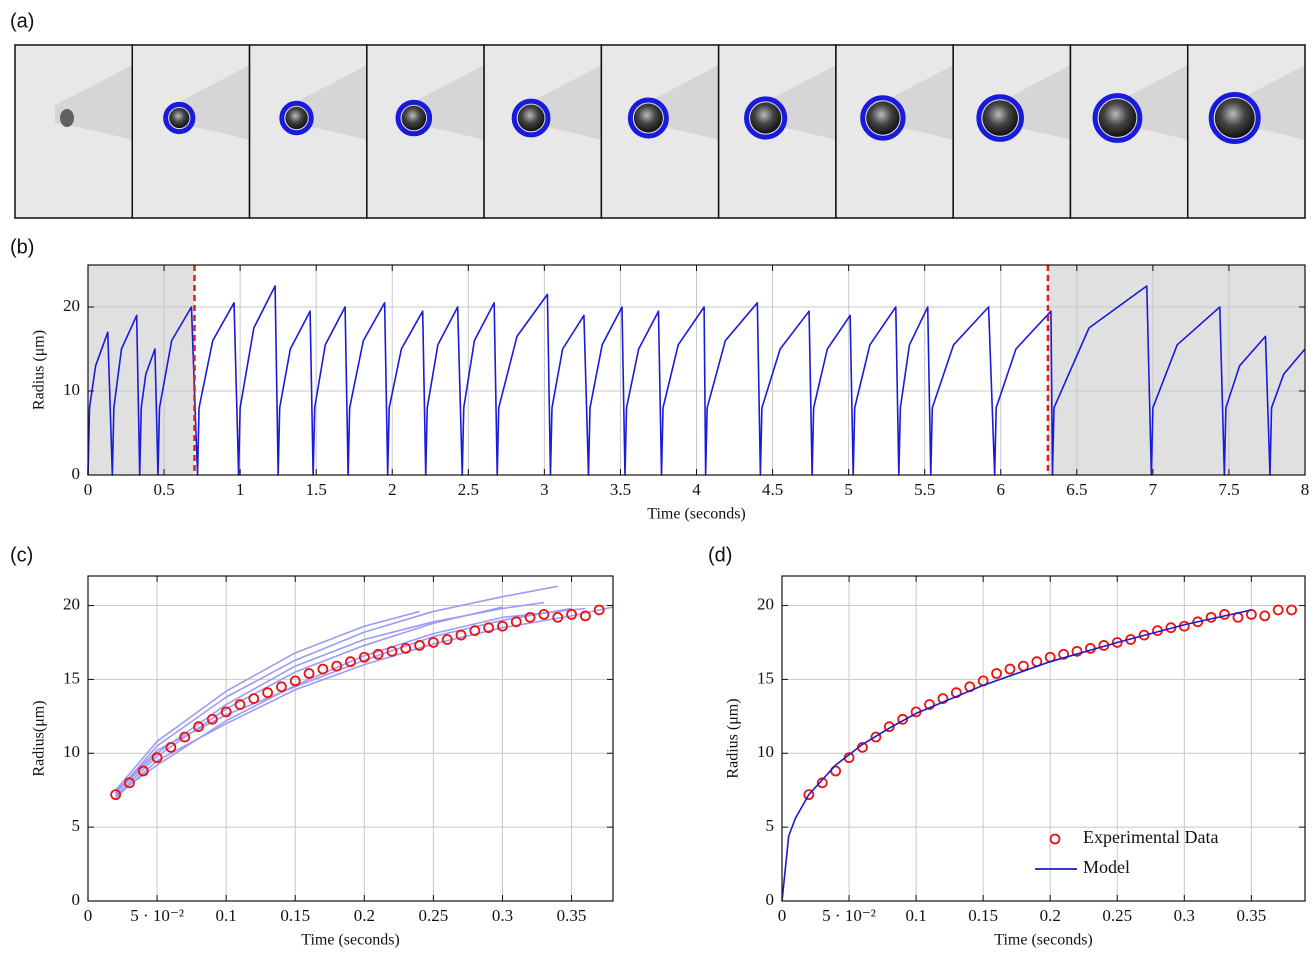 This screenshot has width=1313, height=957. What do you see at coordinates (316, 489) in the screenshot?
I see `x-tick-label: 1.5` at bounding box center [316, 489].